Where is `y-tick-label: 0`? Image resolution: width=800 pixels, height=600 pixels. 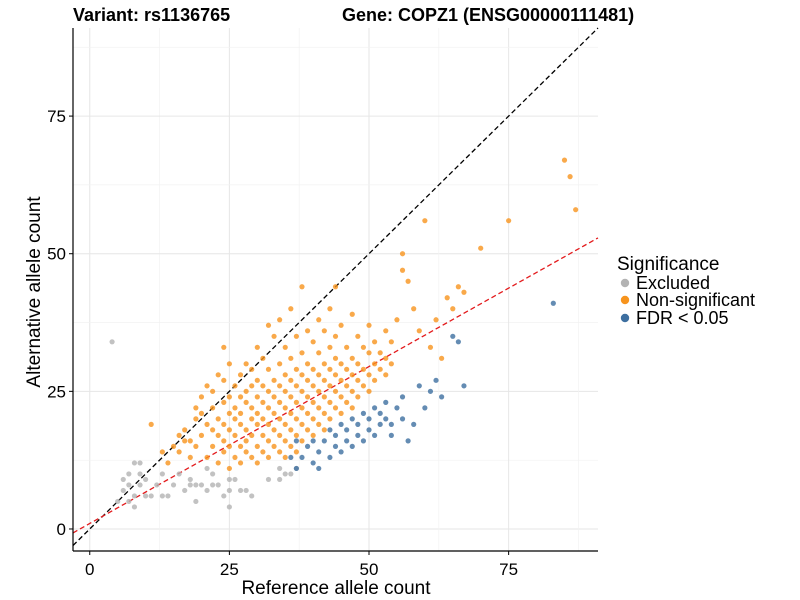 y-tick-label: 0 is located at coordinates (61, 529).